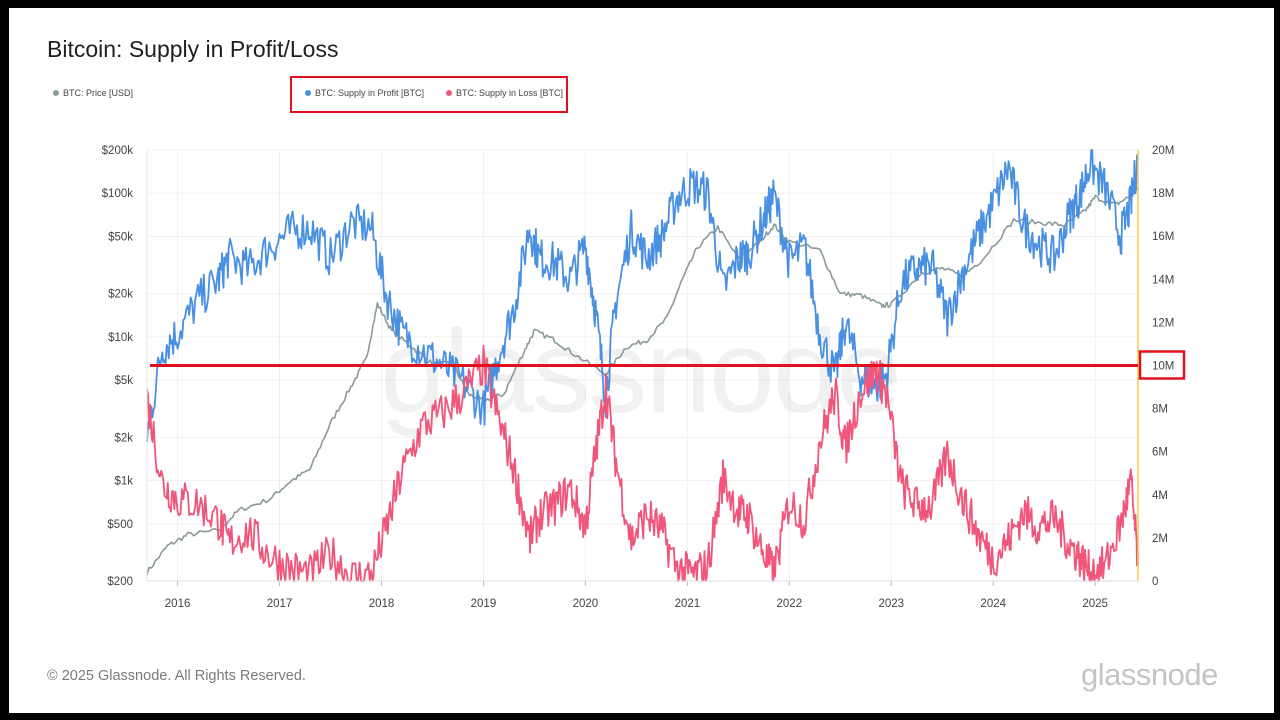  Describe the element at coordinates (1160, 496) in the screenshot. I see `y-right-tick-label: 4M` at that location.